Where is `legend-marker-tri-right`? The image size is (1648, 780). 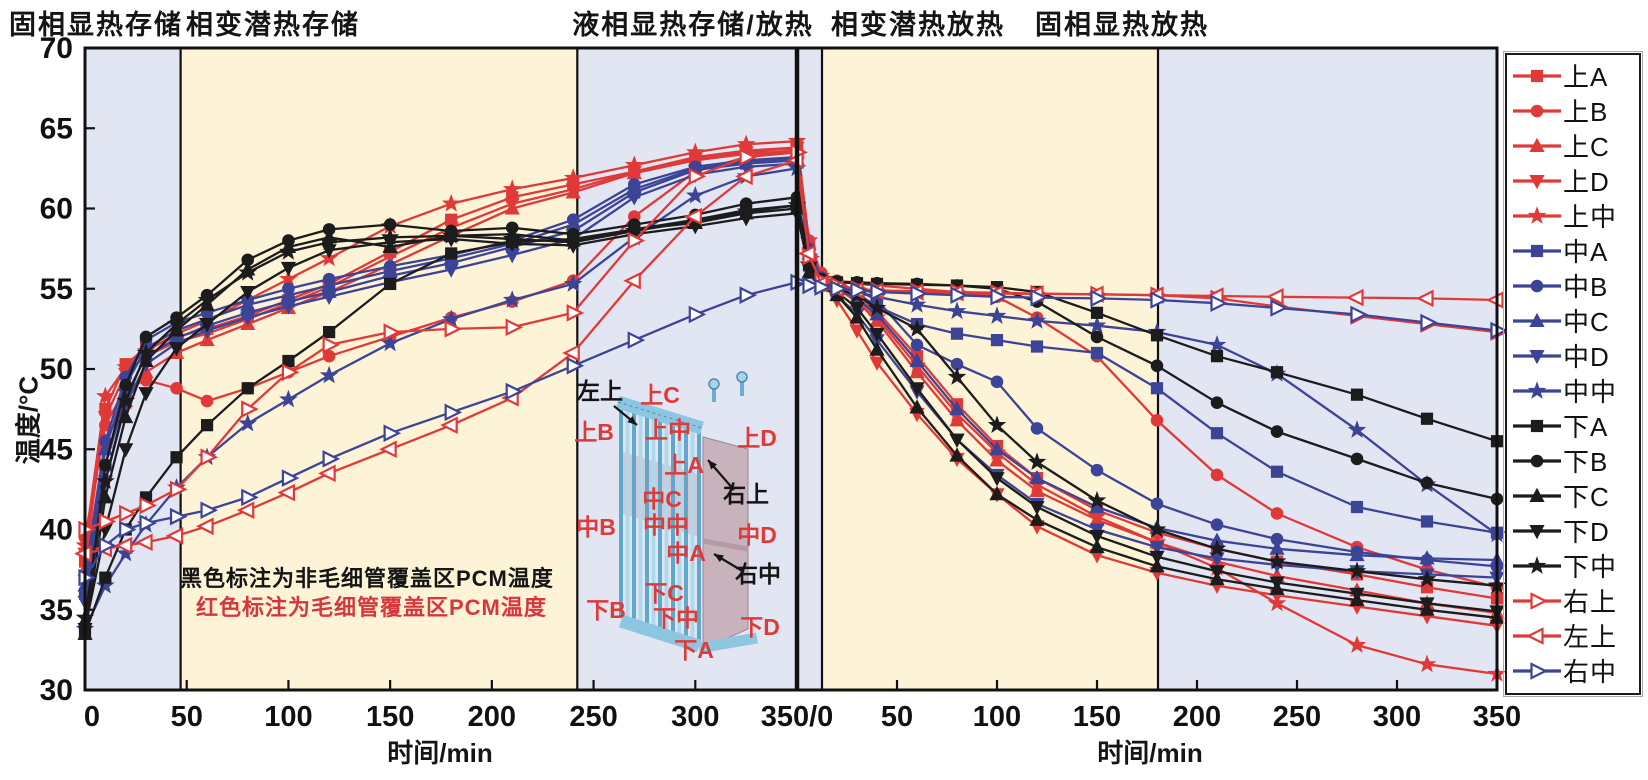
legend-marker-tri-right is located at coordinates (1537, 670).